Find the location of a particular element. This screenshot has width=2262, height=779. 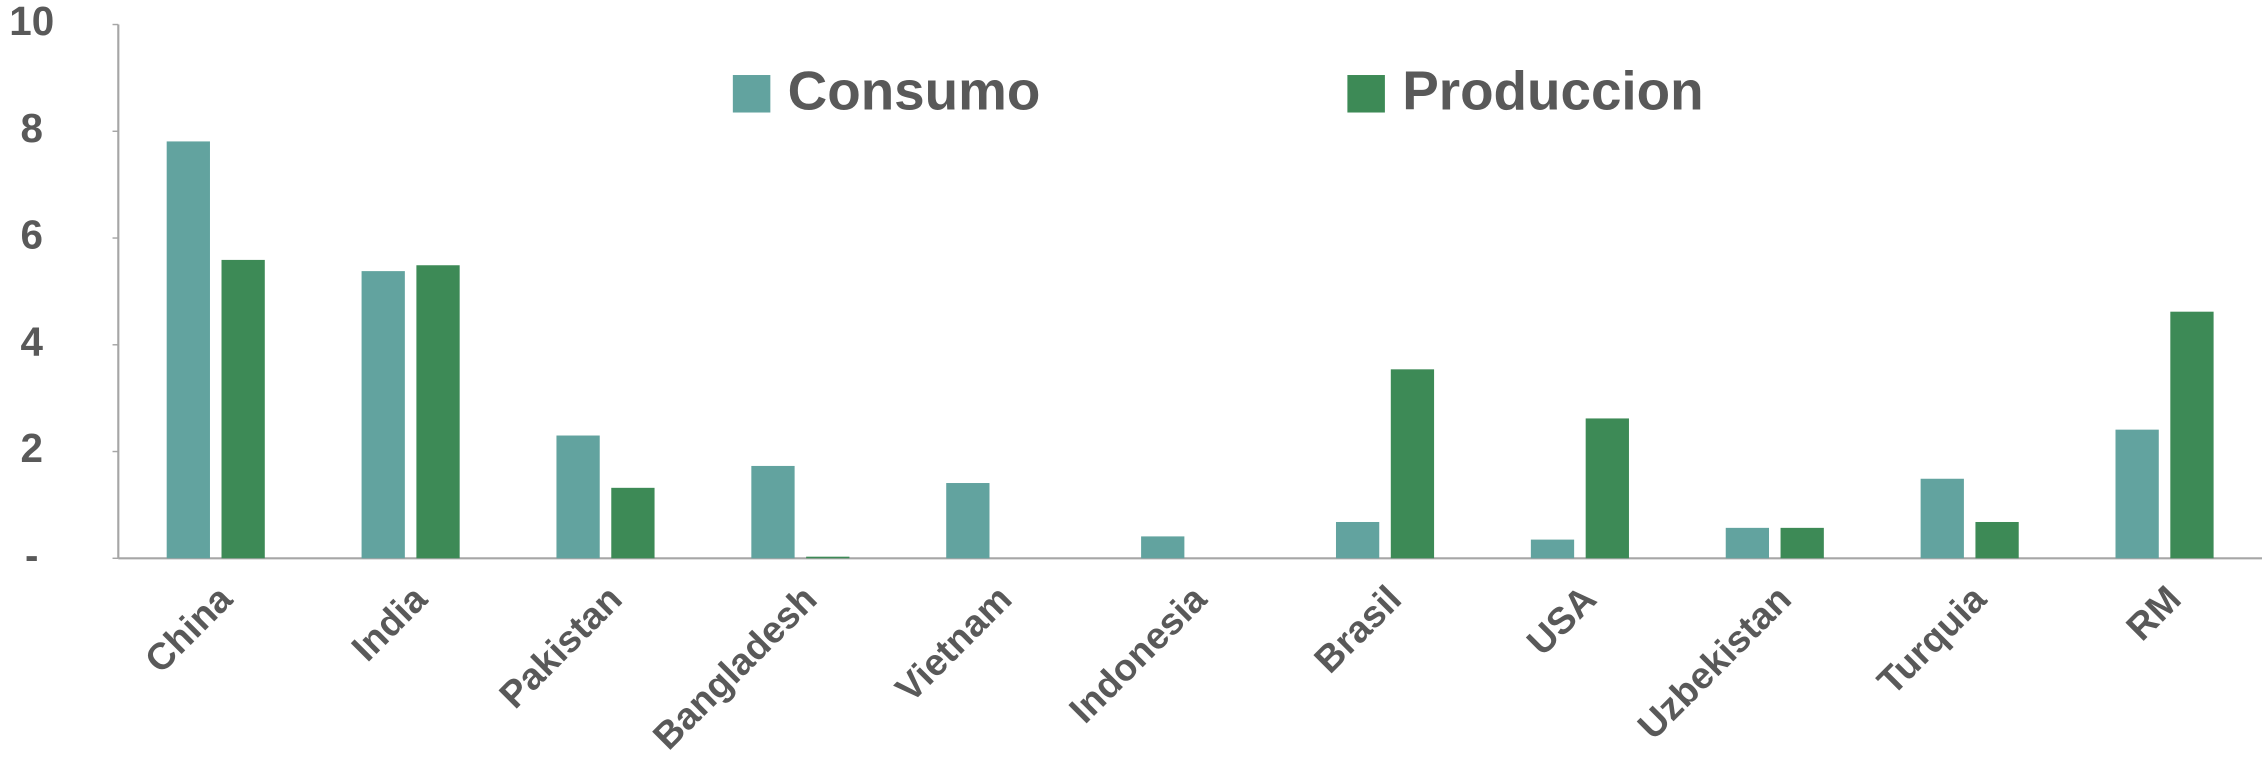

x-tick-label: Brasil is located at coordinates (1357, 628).